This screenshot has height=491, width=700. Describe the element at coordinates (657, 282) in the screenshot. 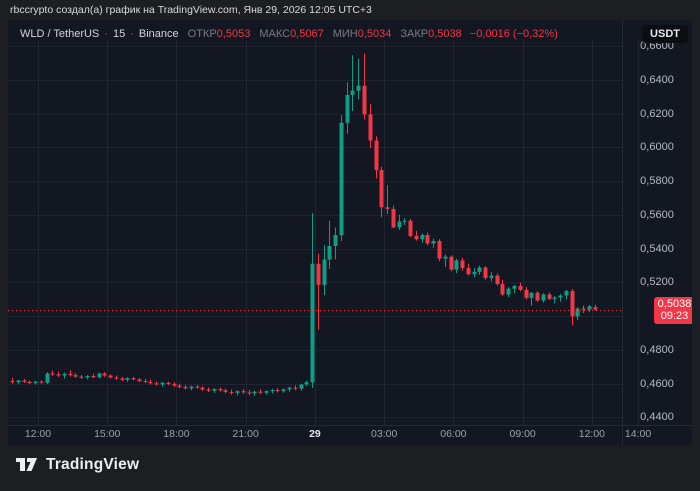

I see `price-tick-label: 0,5200` at that location.